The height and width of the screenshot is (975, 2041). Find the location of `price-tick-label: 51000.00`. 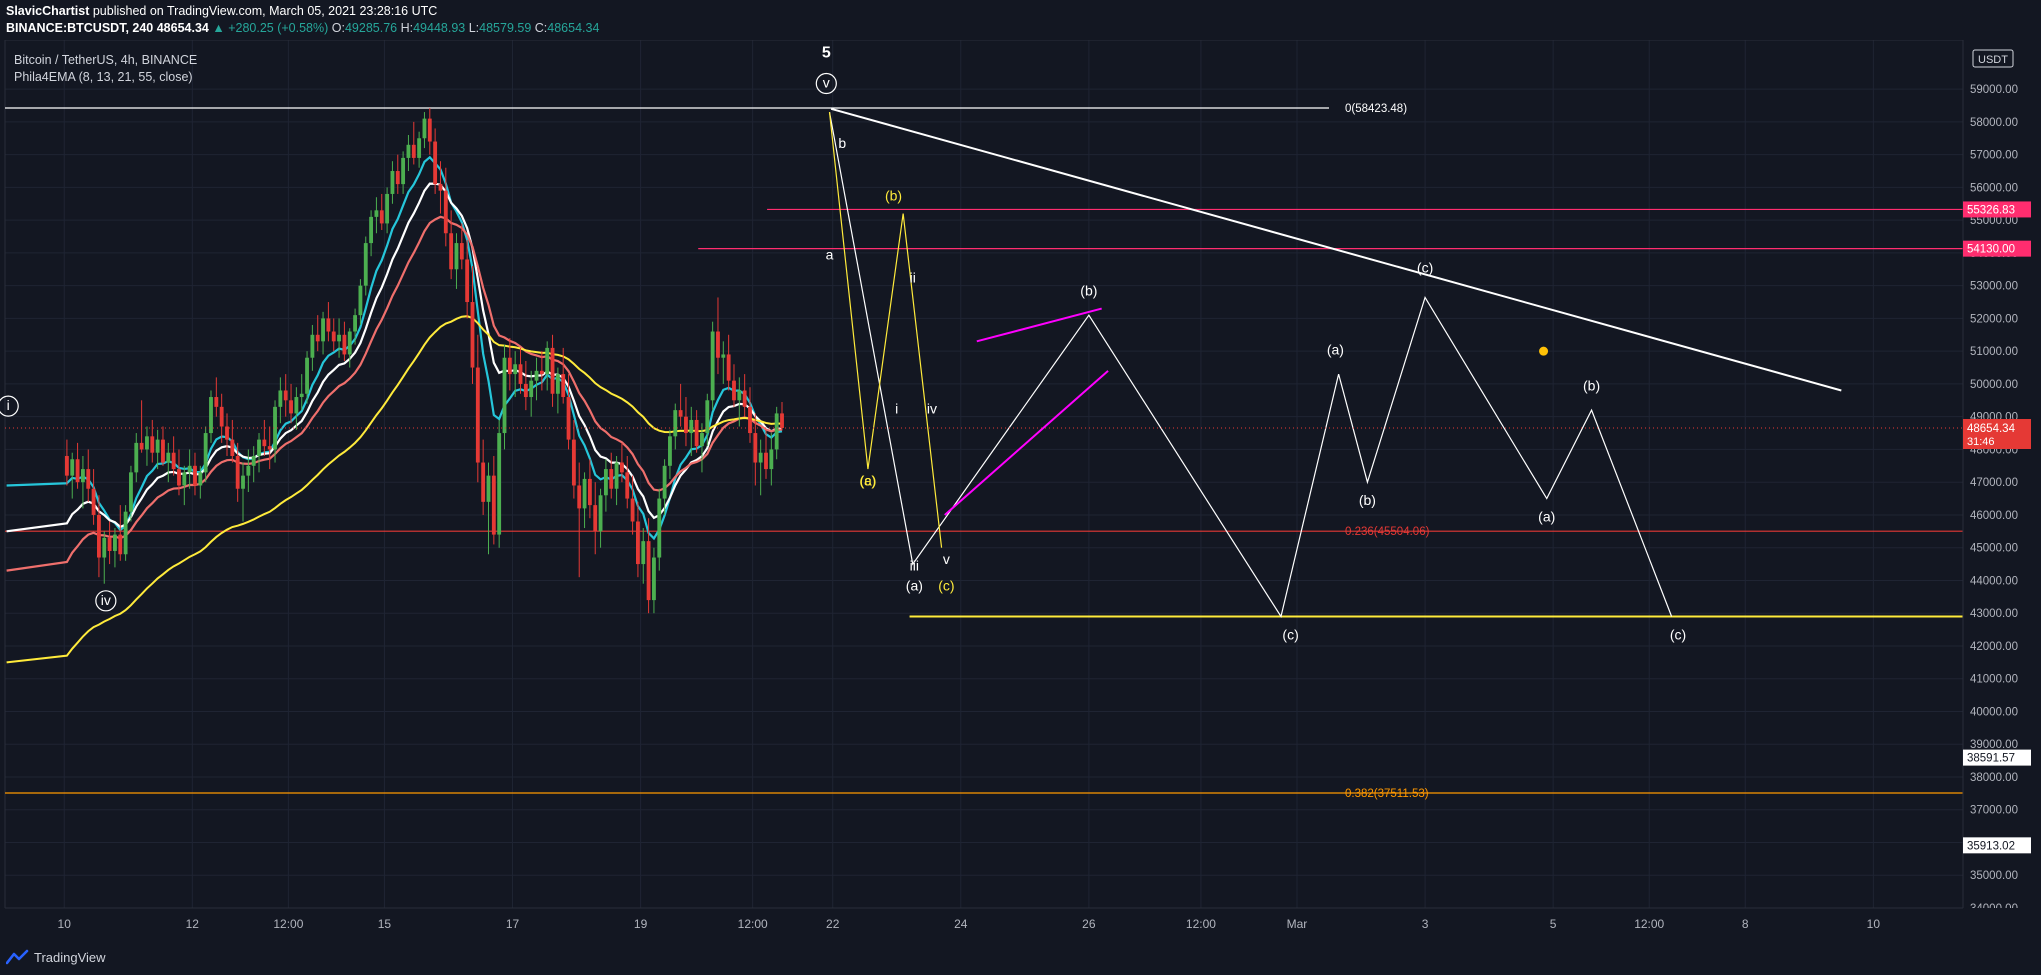

price-tick-label: 51000.00 is located at coordinates (1994, 352).